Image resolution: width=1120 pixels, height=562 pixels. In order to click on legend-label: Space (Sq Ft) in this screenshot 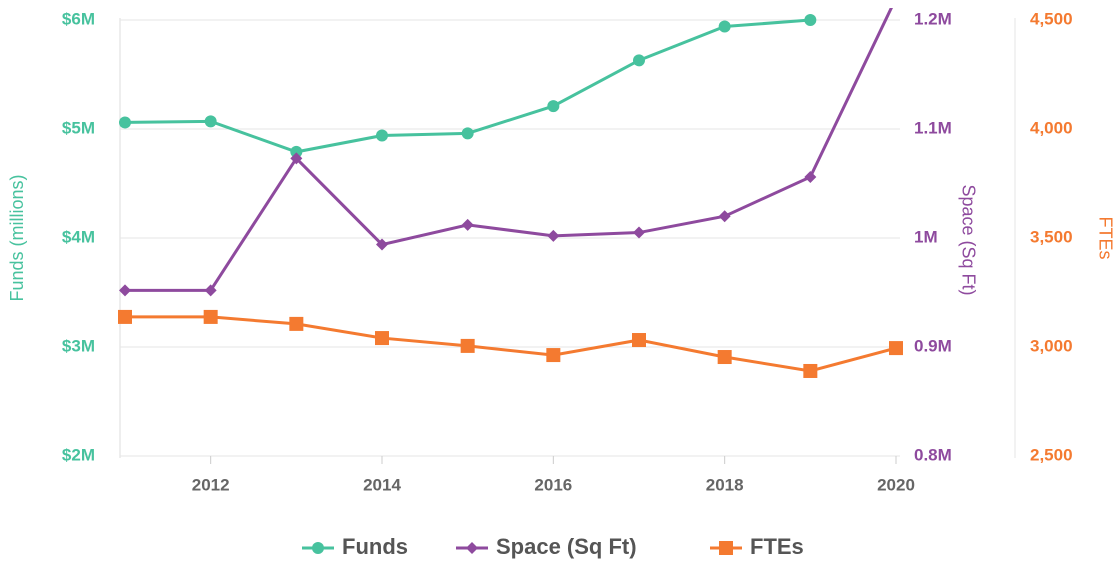, I will do `click(566, 546)`.